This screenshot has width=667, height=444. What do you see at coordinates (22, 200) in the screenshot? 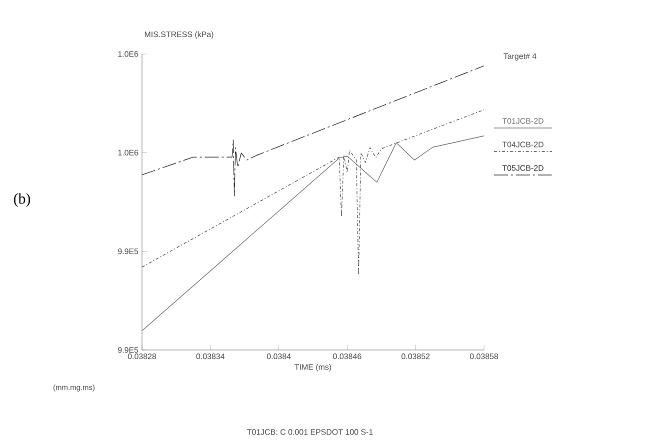
I see `text: (b)` at bounding box center [22, 200].